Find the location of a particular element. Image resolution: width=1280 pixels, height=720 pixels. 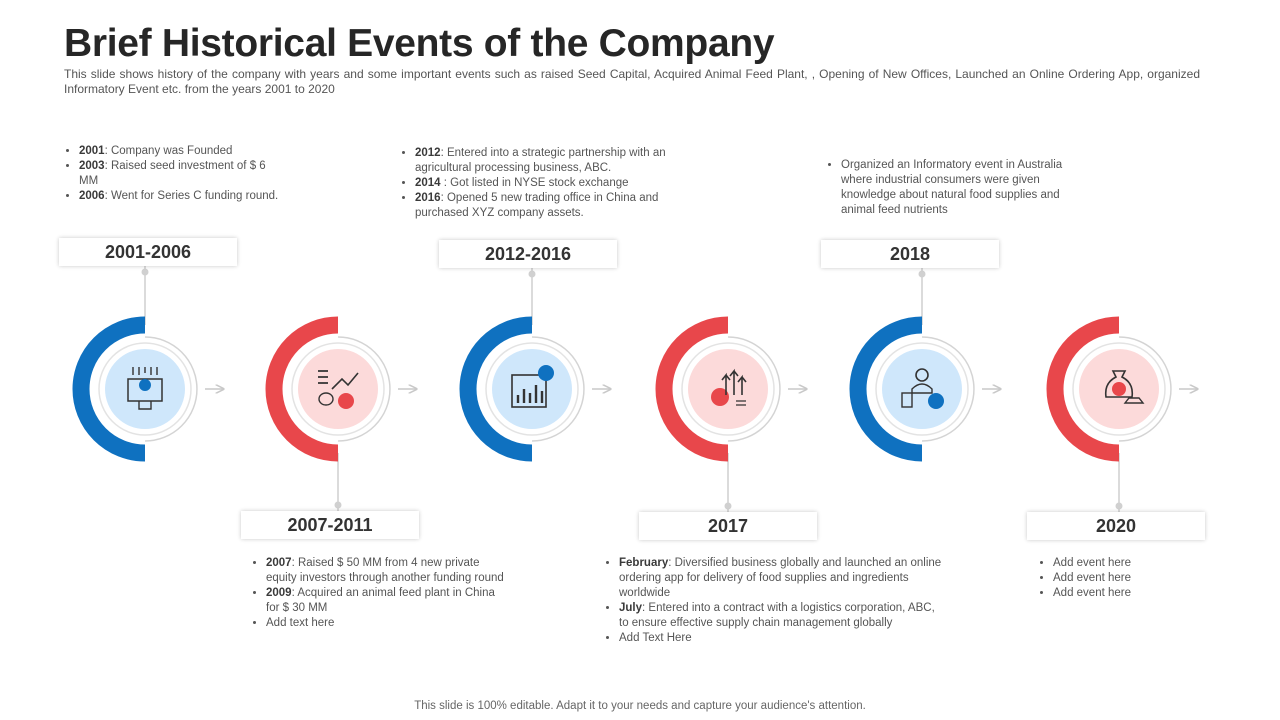

timeline-node-2017 is located at coordinates (730, 414).